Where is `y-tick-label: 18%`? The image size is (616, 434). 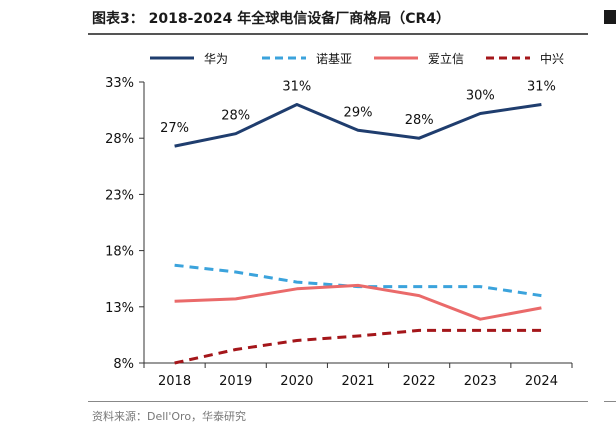
y-tick-label: 18% is located at coordinates (119, 252).